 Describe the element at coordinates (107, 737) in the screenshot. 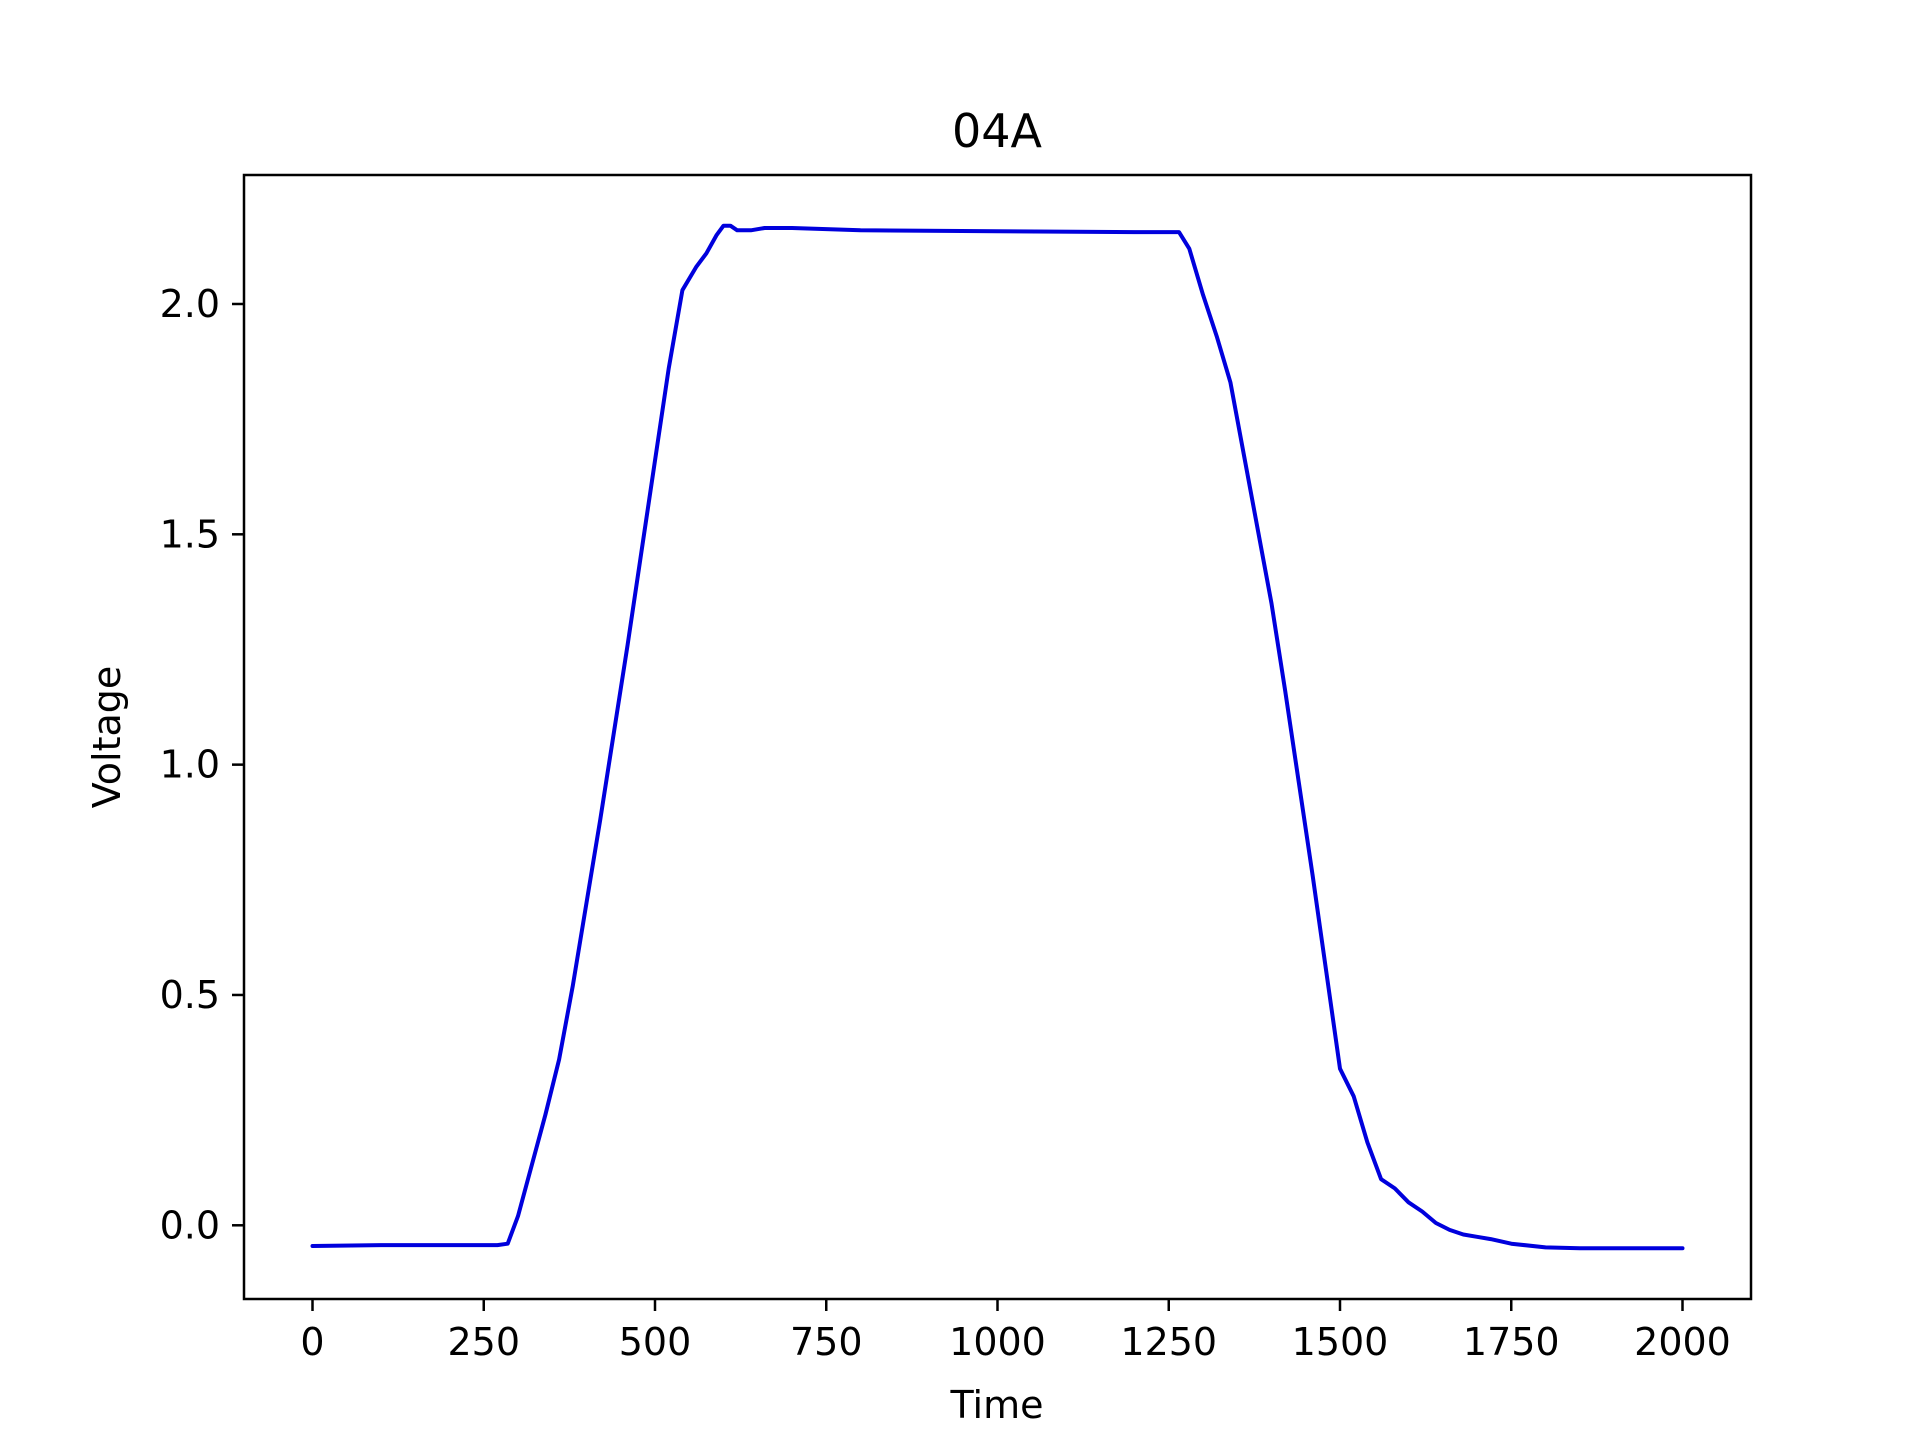

I see `y-axis-label: Voltage` at that location.